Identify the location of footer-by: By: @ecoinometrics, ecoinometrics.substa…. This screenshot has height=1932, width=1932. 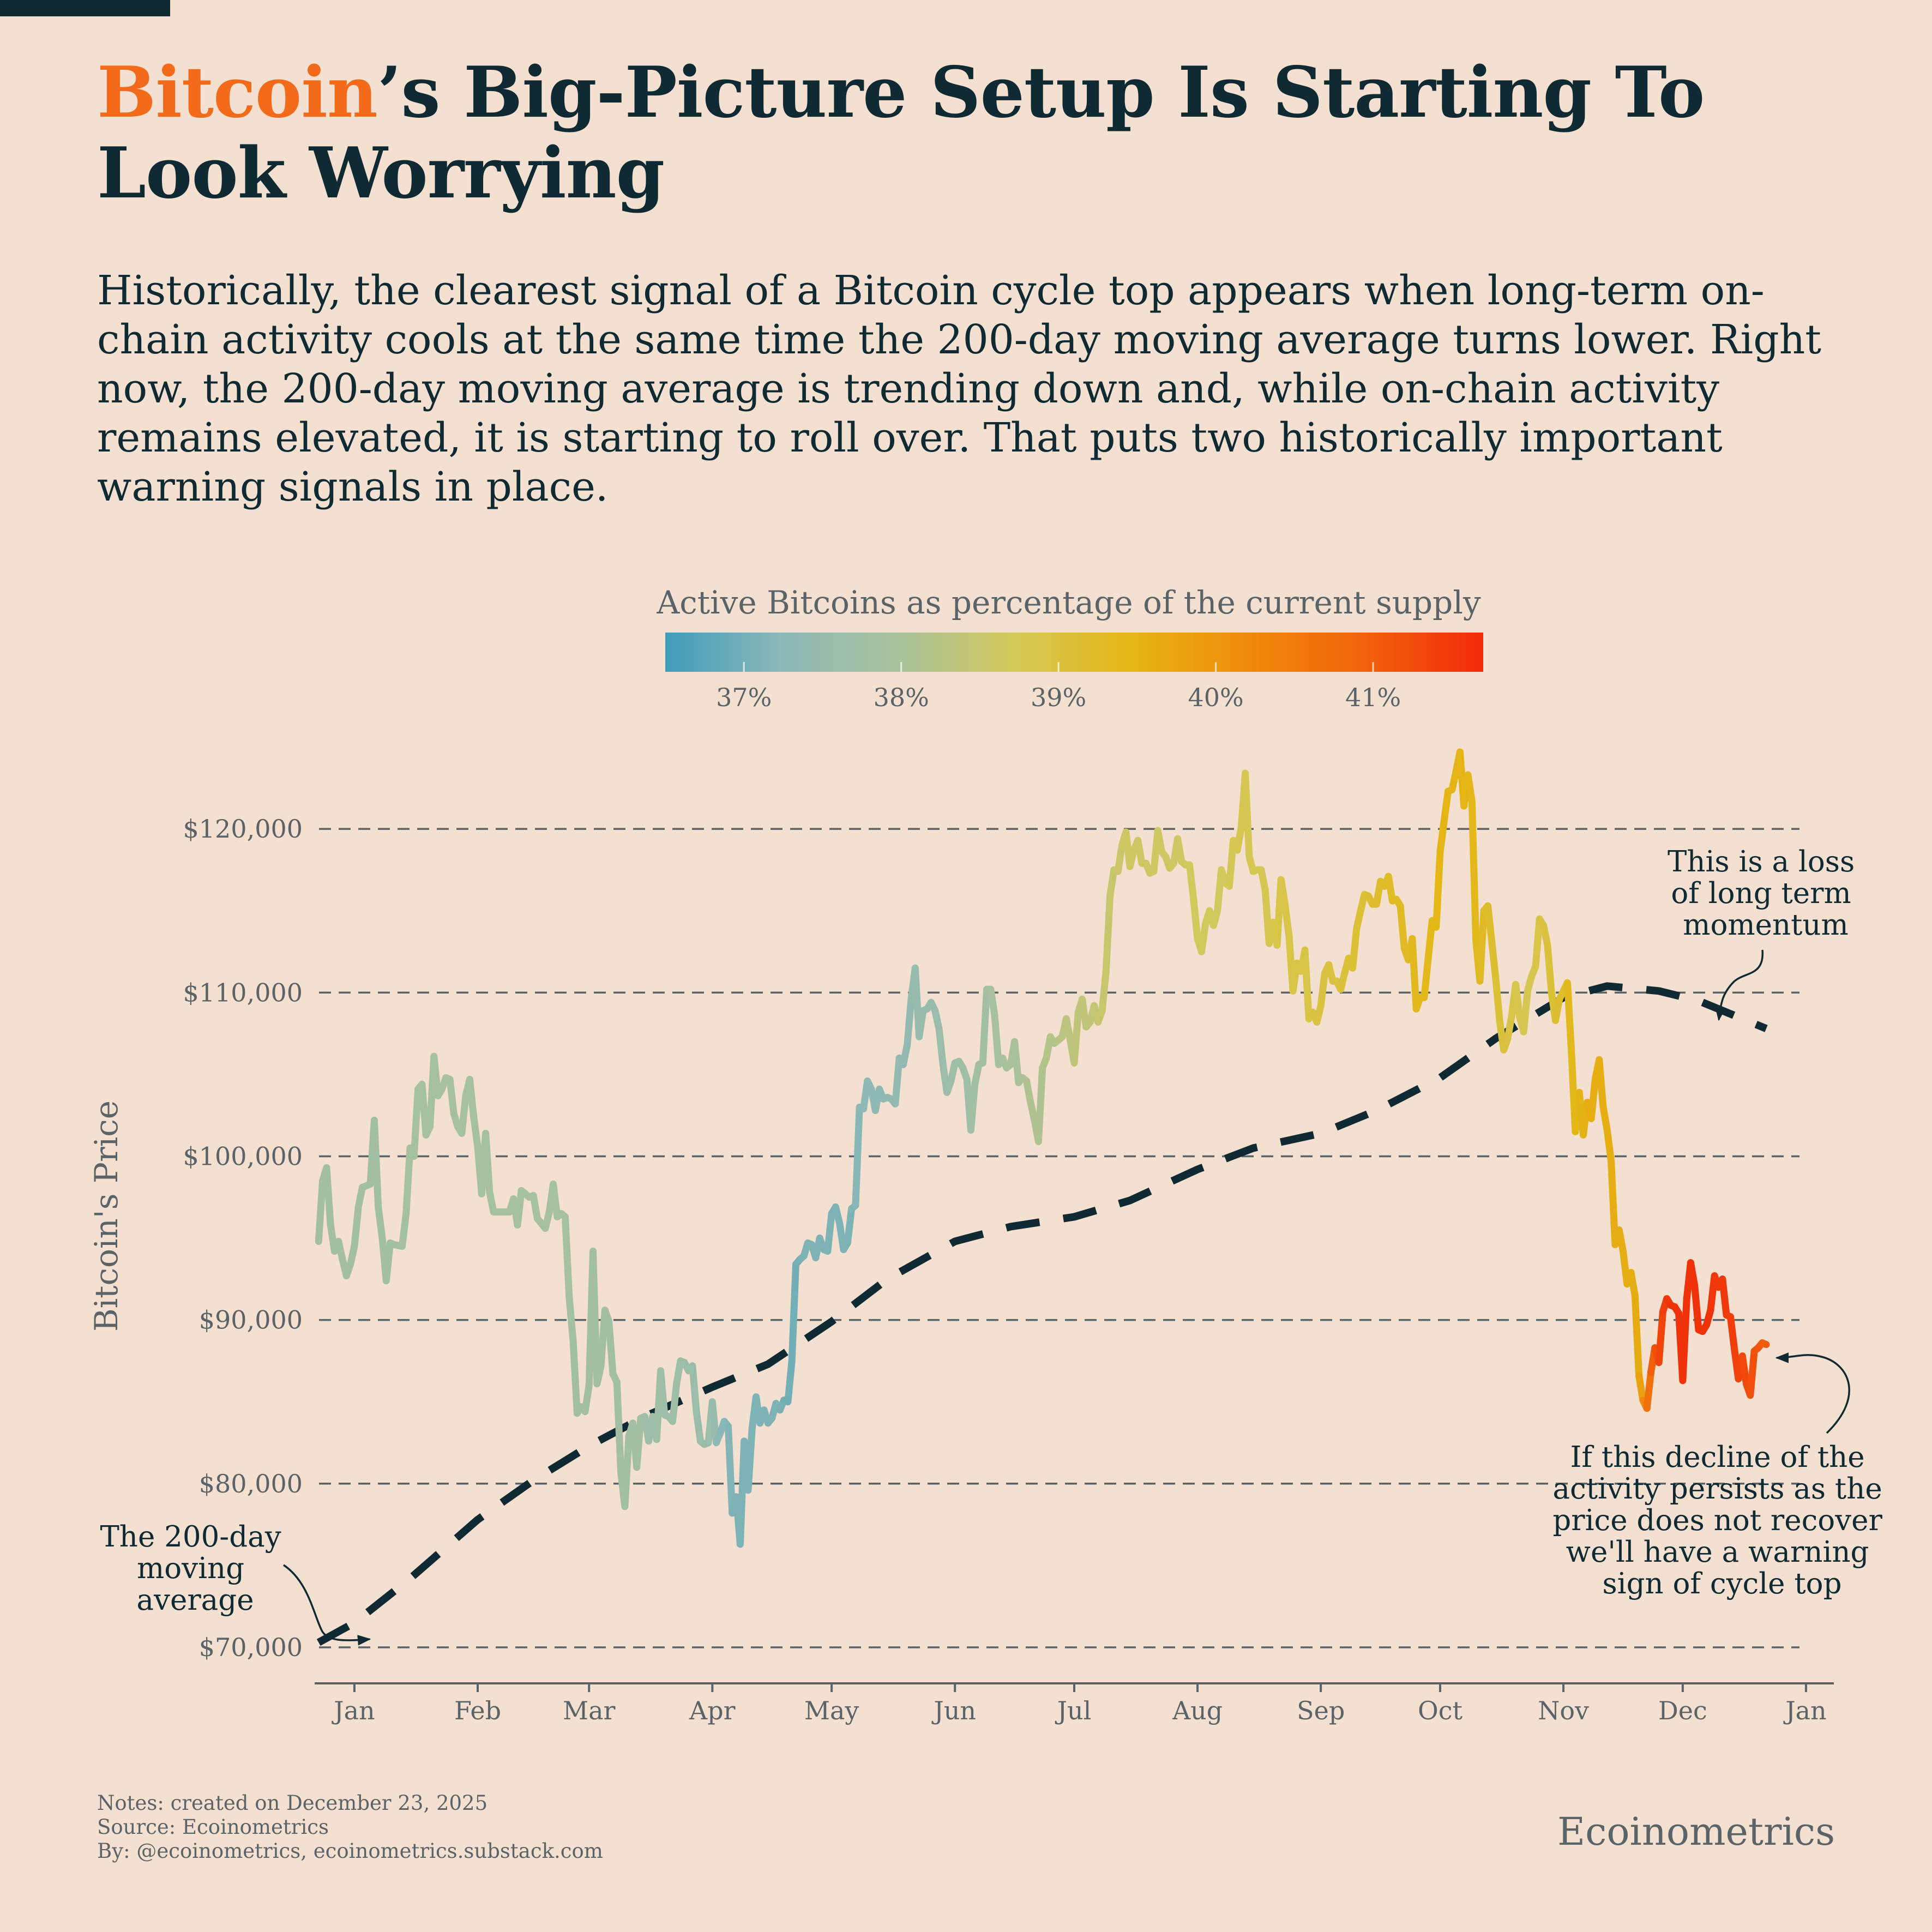
(350, 1851).